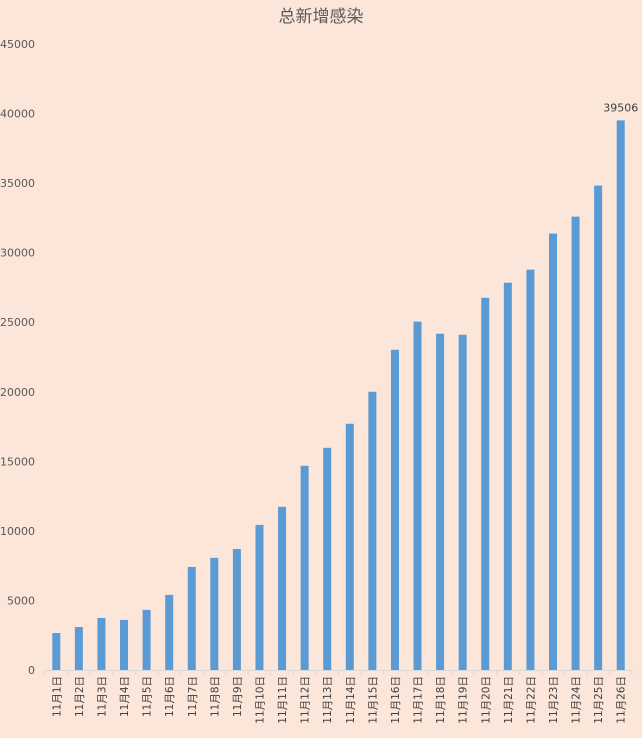 The width and height of the screenshot is (642, 738). Describe the element at coordinates (464, 700) in the screenshot. I see `x-tick-label: 11月19日` at that location.